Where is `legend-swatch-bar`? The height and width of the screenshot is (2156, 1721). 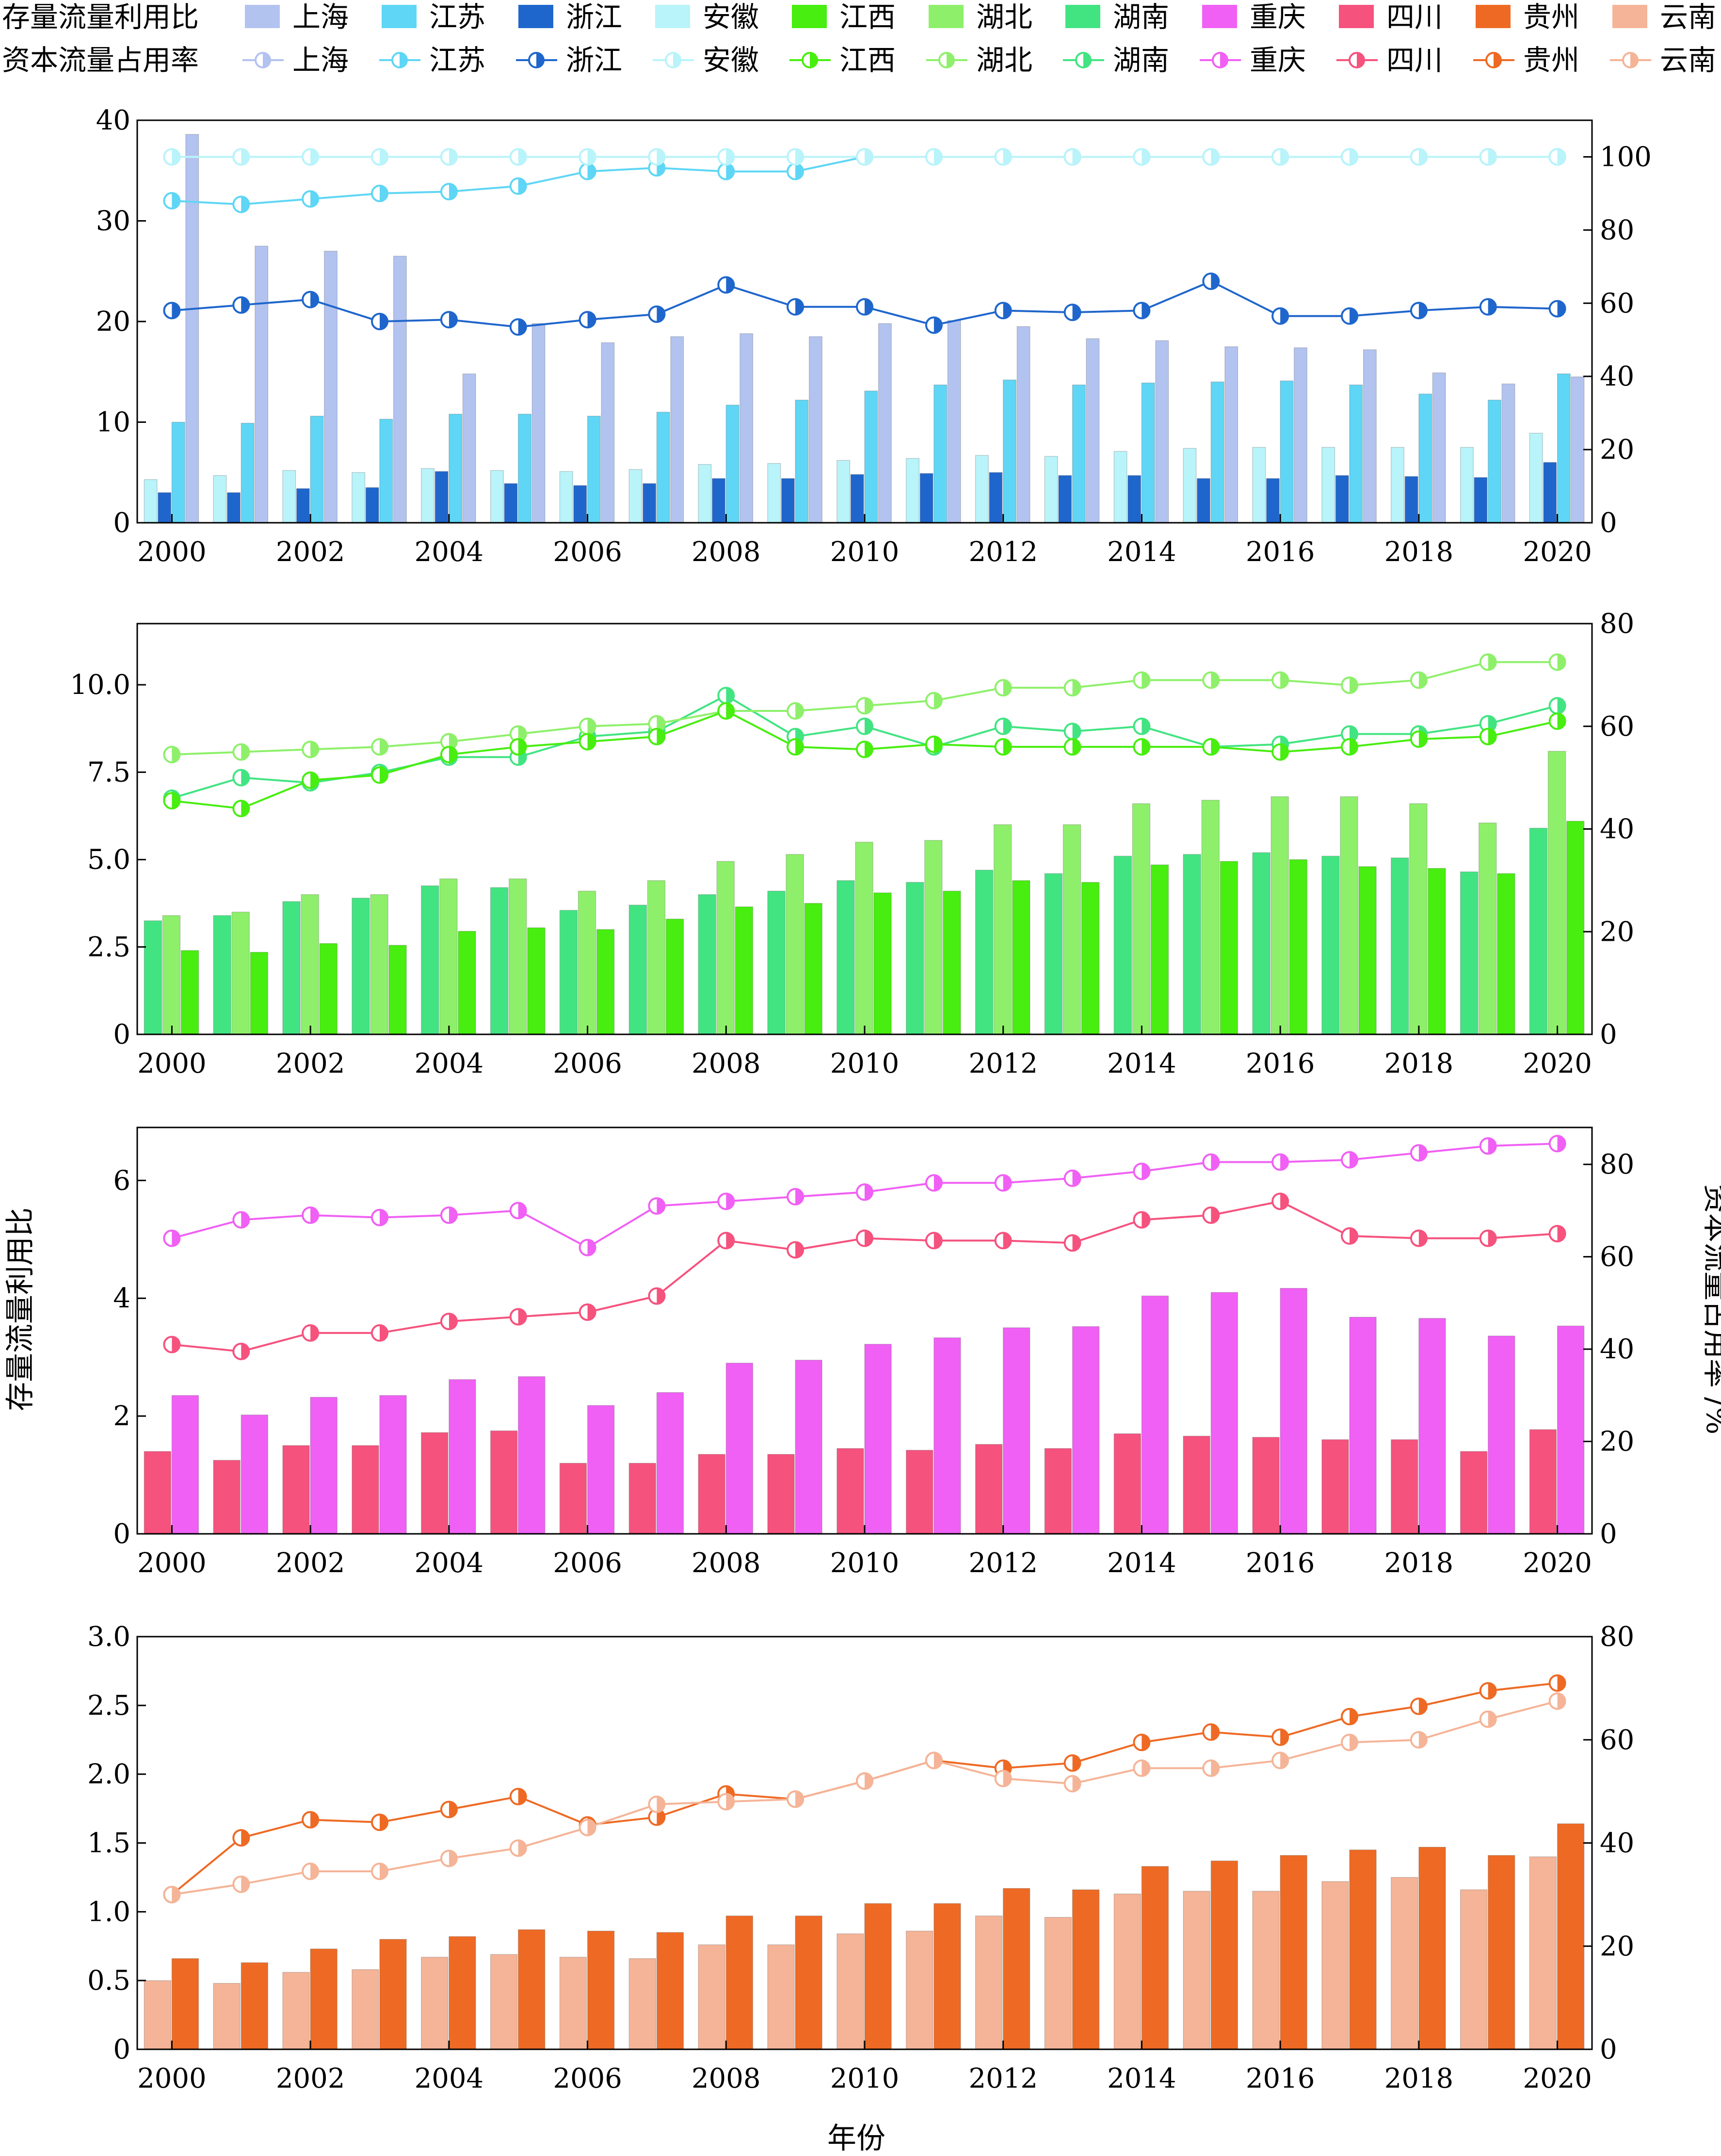 legend-swatch-bar is located at coordinates (1219, 16).